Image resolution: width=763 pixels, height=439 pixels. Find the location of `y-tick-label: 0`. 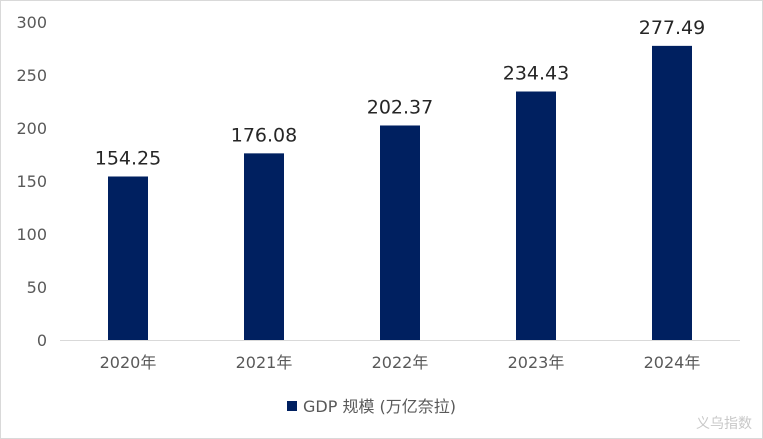

y-tick-label: 0 is located at coordinates (42, 340).